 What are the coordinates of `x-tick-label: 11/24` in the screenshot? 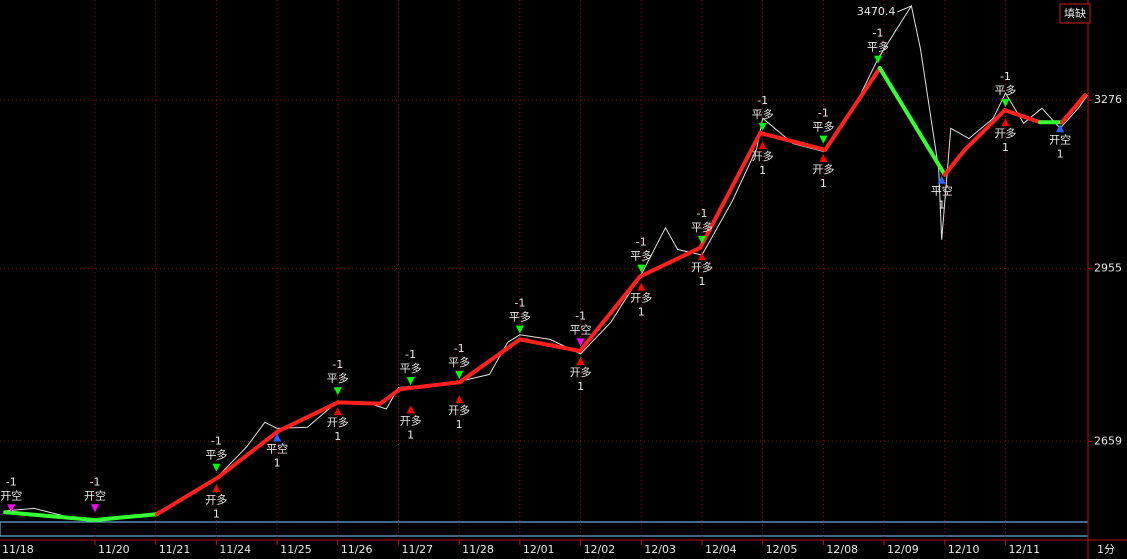 It's located at (235, 549).